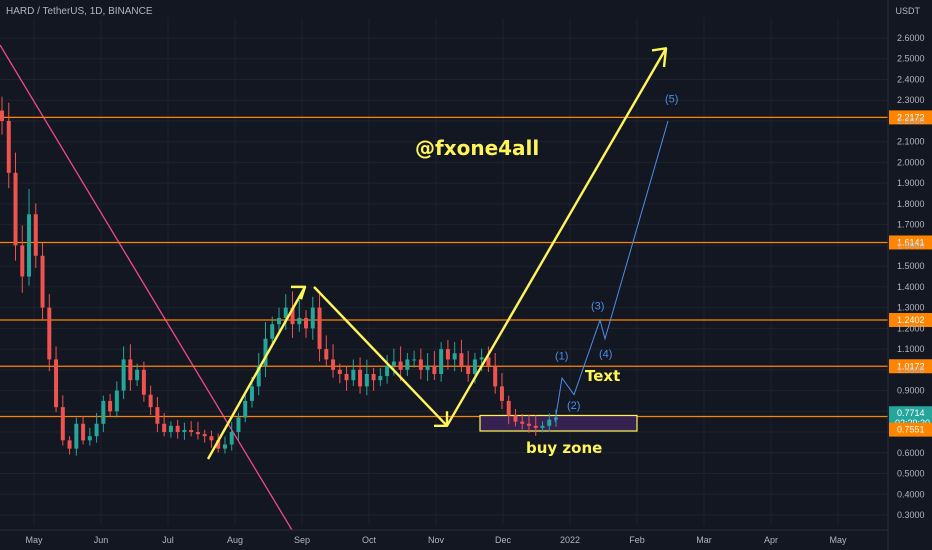 This screenshot has width=932, height=550. I want to click on x-tick-label: Sep, so click(302, 540).